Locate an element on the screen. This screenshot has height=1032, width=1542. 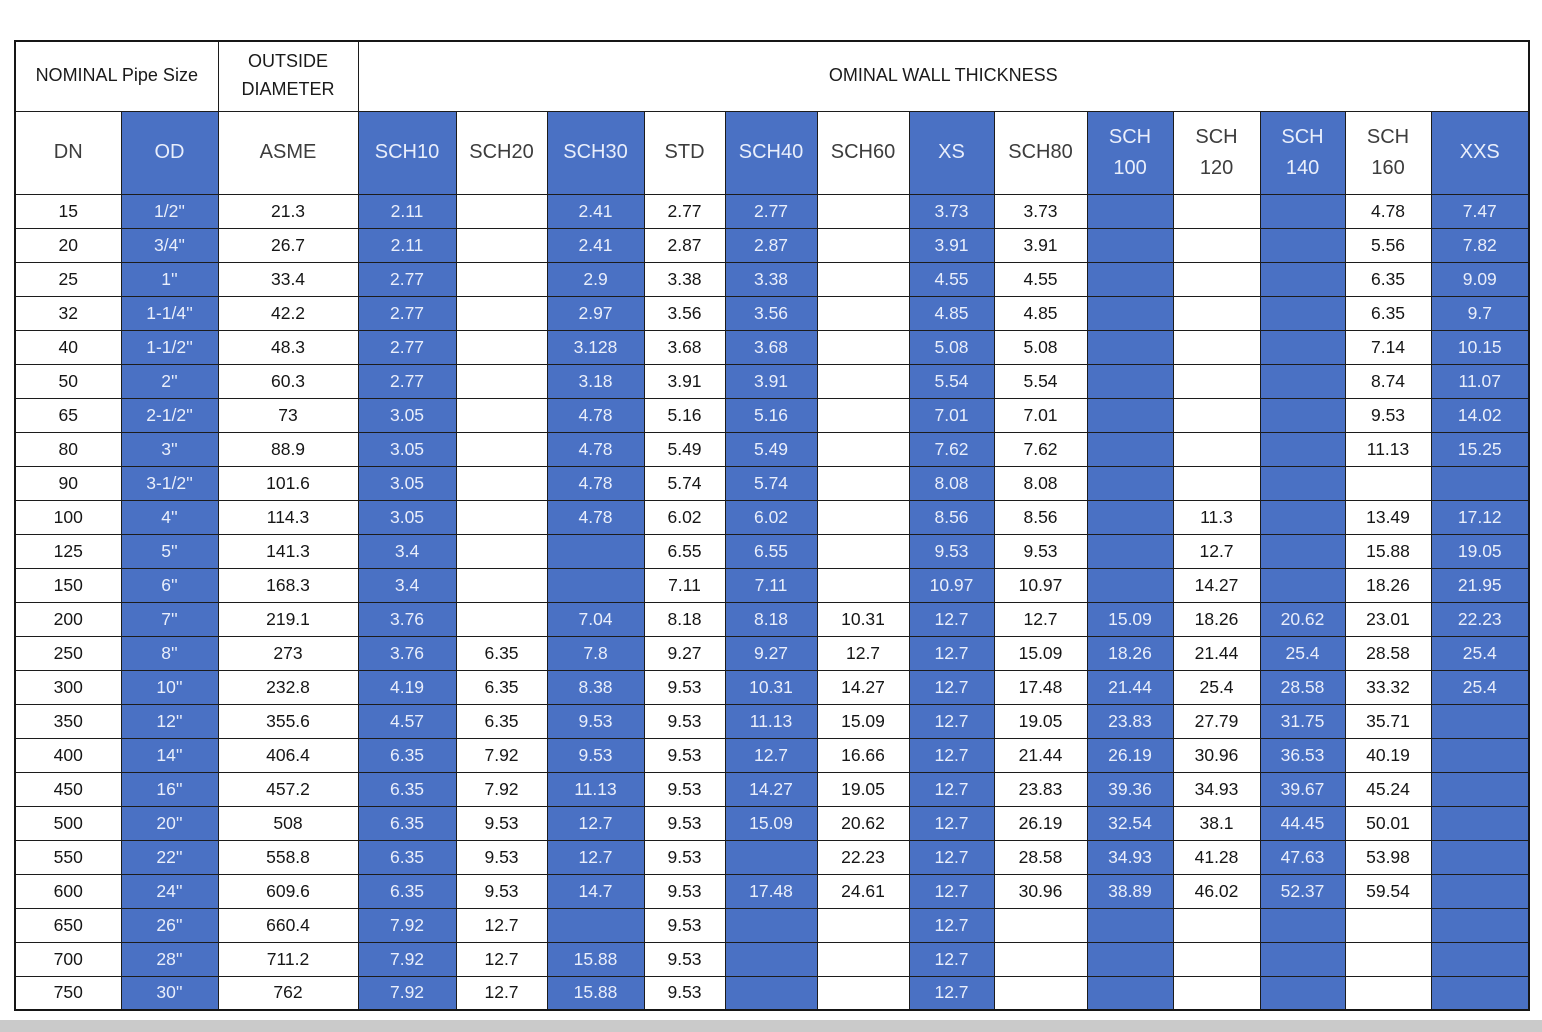
cell-sch40 is located at coordinates (771, 959).